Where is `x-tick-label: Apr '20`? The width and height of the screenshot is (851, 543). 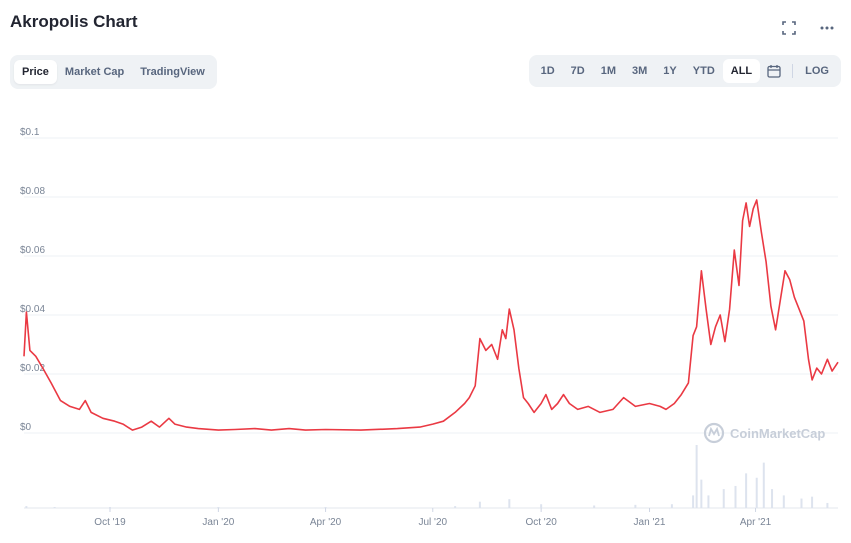 x-tick-label: Apr '20 is located at coordinates (326, 522).